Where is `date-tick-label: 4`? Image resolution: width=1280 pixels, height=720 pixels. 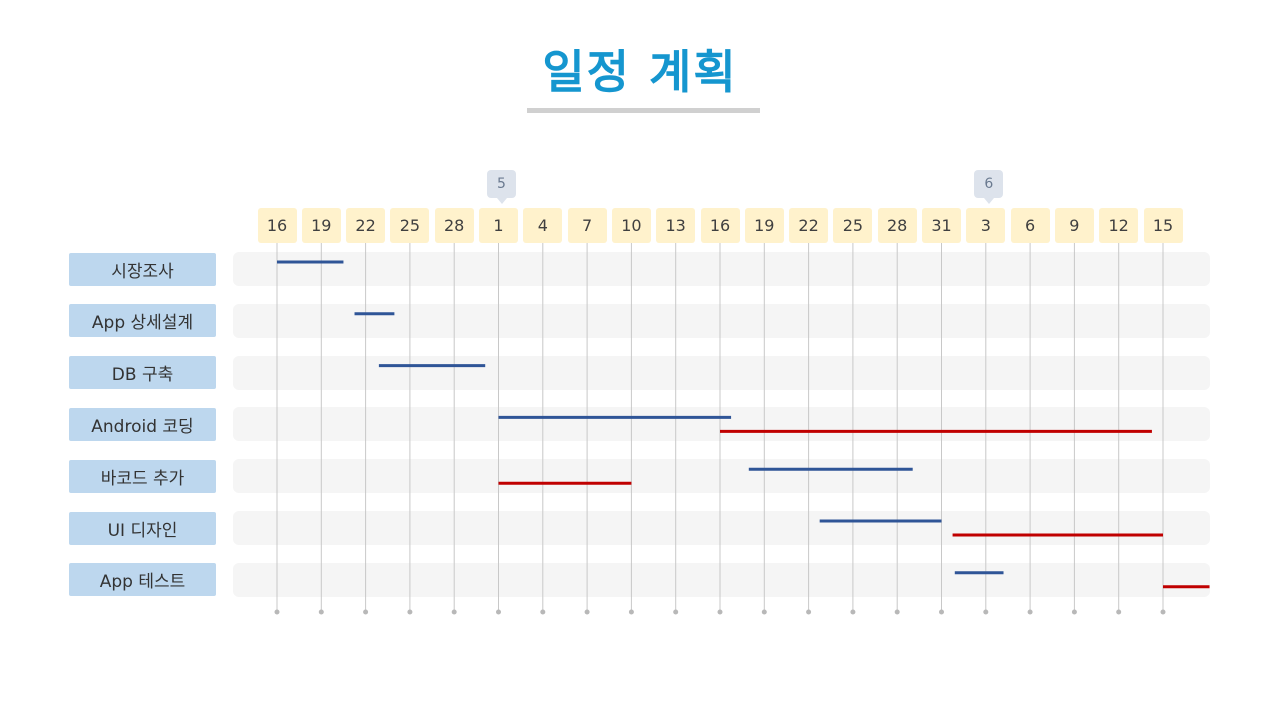
date-tick-label: 4 is located at coordinates (543, 225).